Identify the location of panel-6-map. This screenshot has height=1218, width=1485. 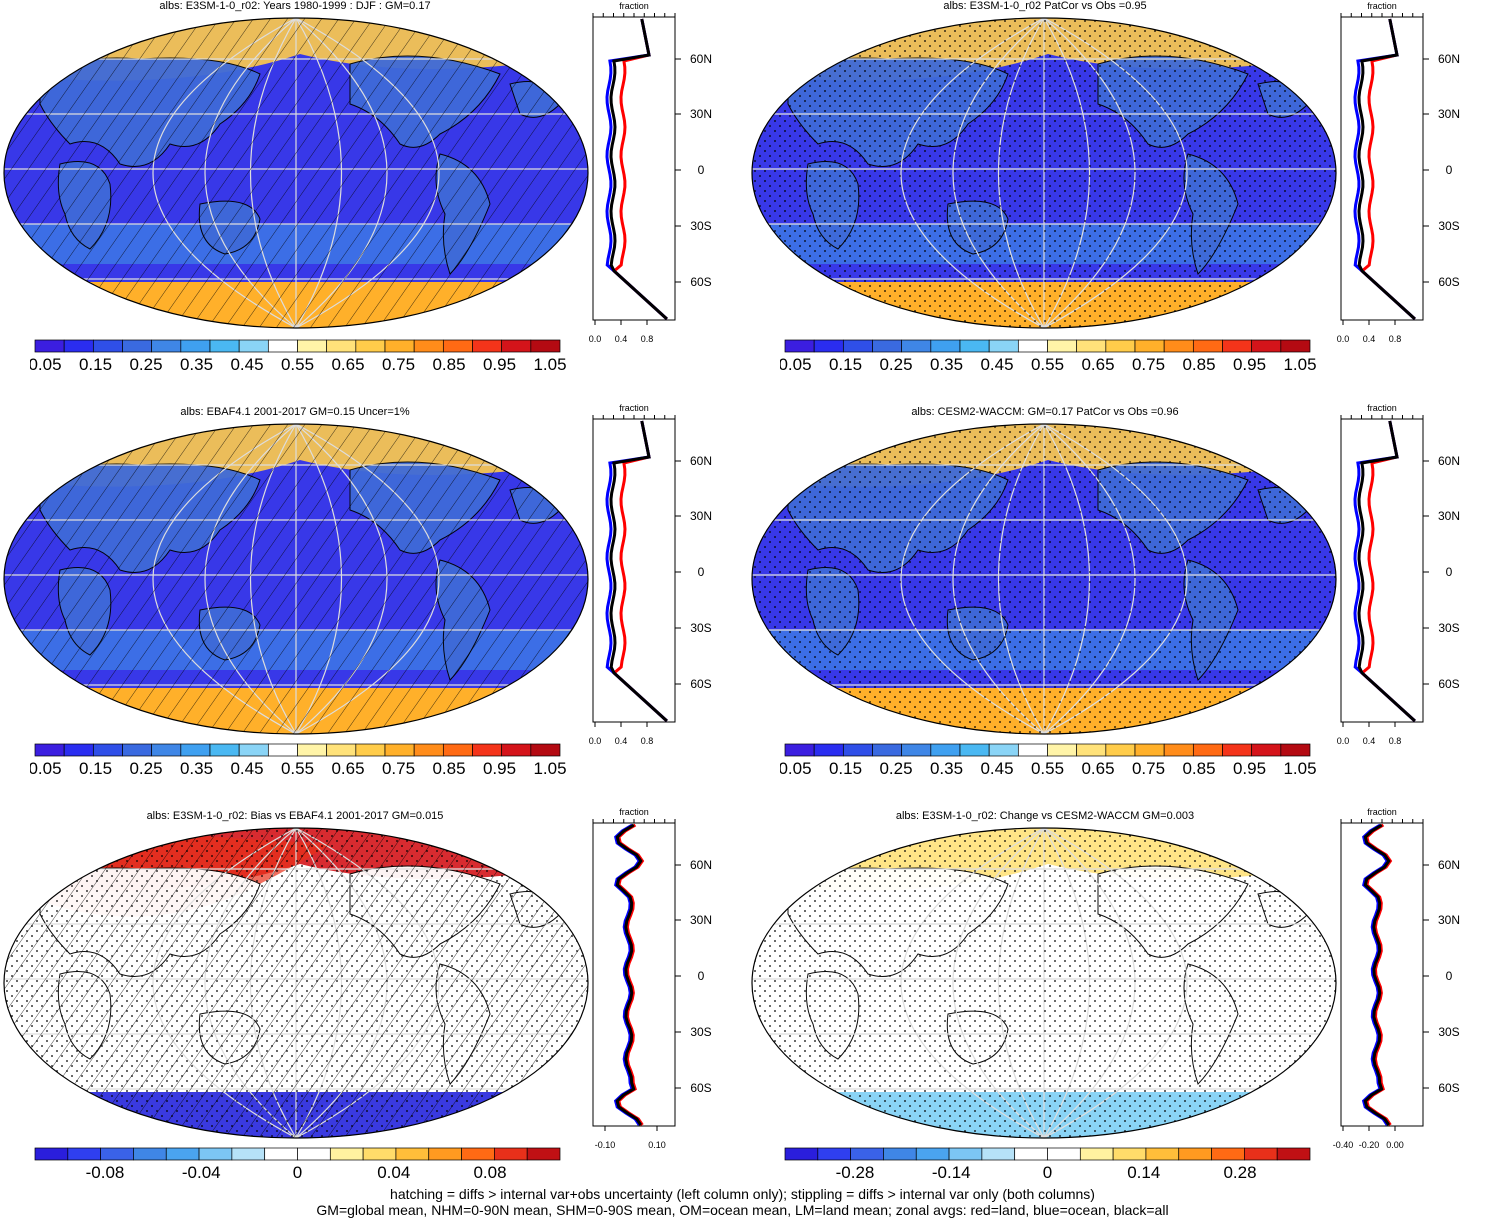
(1044, 983).